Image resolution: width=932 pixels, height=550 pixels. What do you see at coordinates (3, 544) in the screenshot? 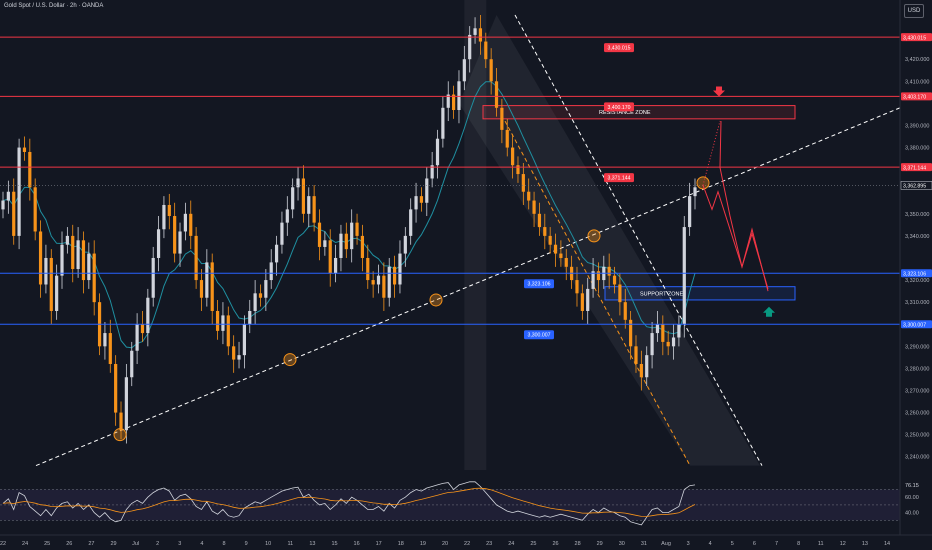
I see `time-tick-label: 22` at bounding box center [3, 544].